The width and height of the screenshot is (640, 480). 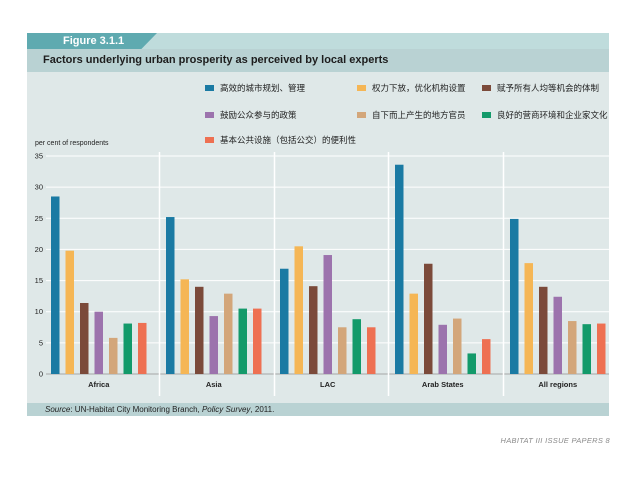 What do you see at coordinates (288, 140) in the screenshot?
I see `legend-label: 基本公共设施（包括公交）的便利性` at bounding box center [288, 140].